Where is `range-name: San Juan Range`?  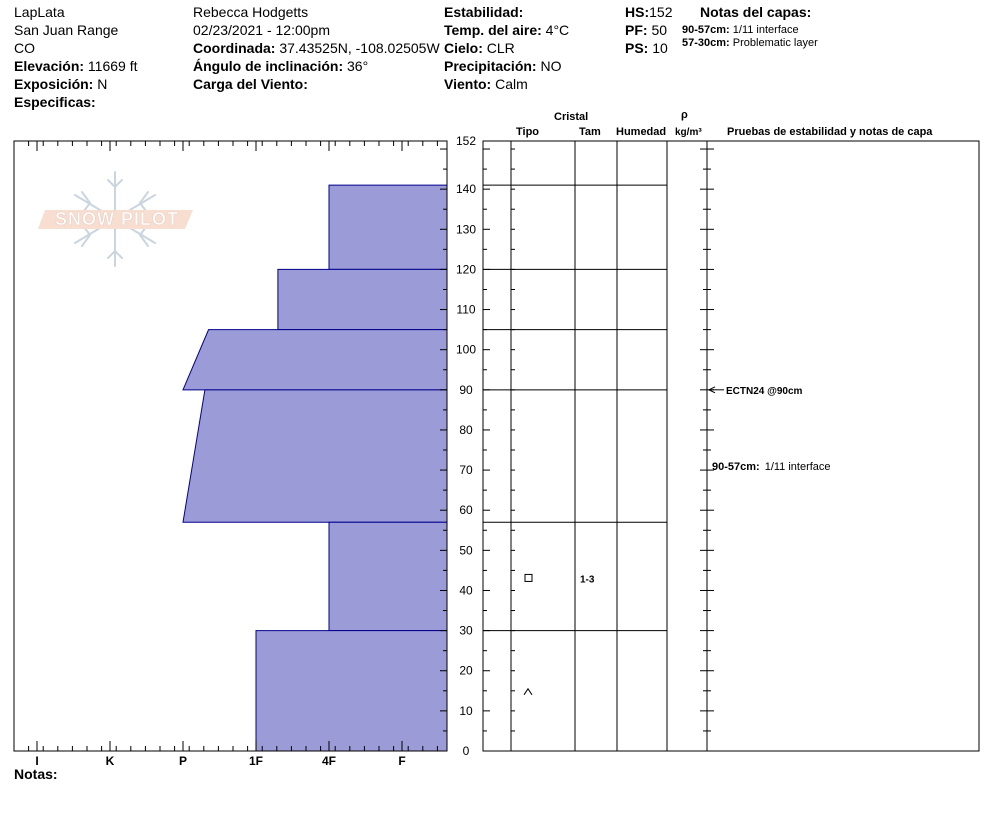
range-name: San Juan Range is located at coordinates (66, 30).